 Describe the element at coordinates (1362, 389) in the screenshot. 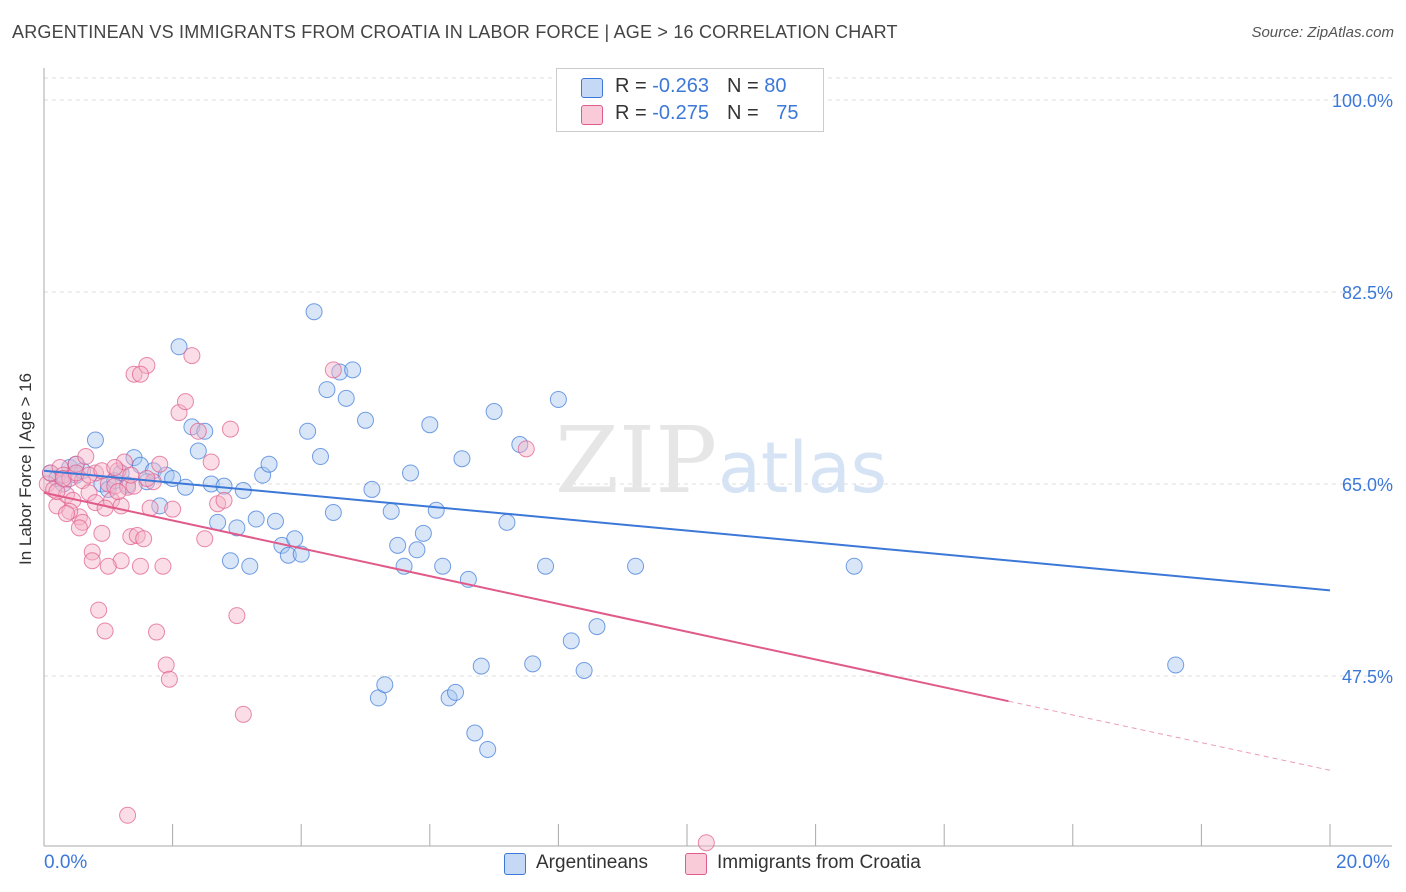

I see `tick-labels: 47.5% 65.0% 82.5% 100.0%` at that location.